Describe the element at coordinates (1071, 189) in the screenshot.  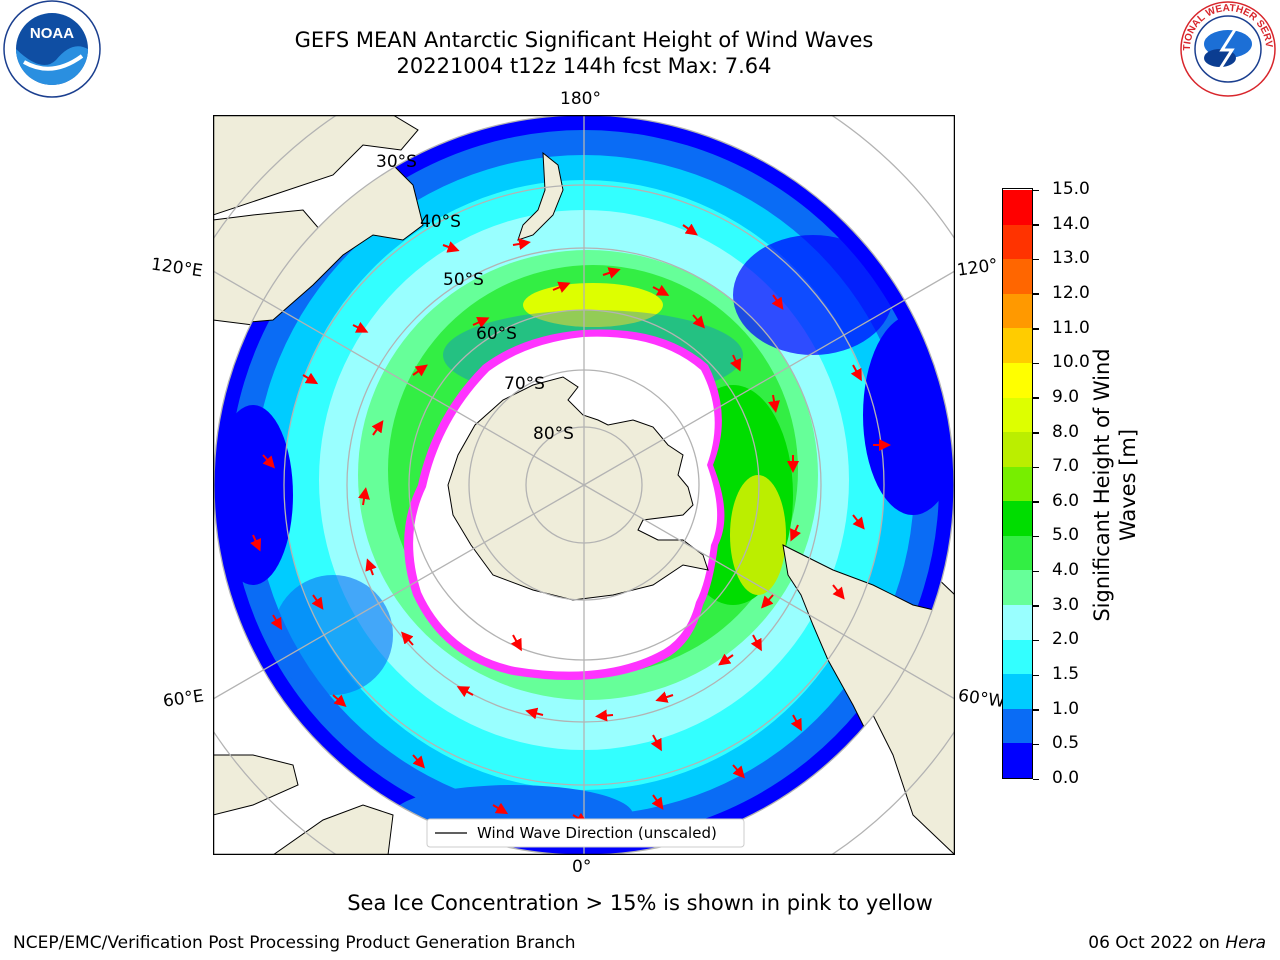
I see `colorbar-tick-label: 15.0` at that location.